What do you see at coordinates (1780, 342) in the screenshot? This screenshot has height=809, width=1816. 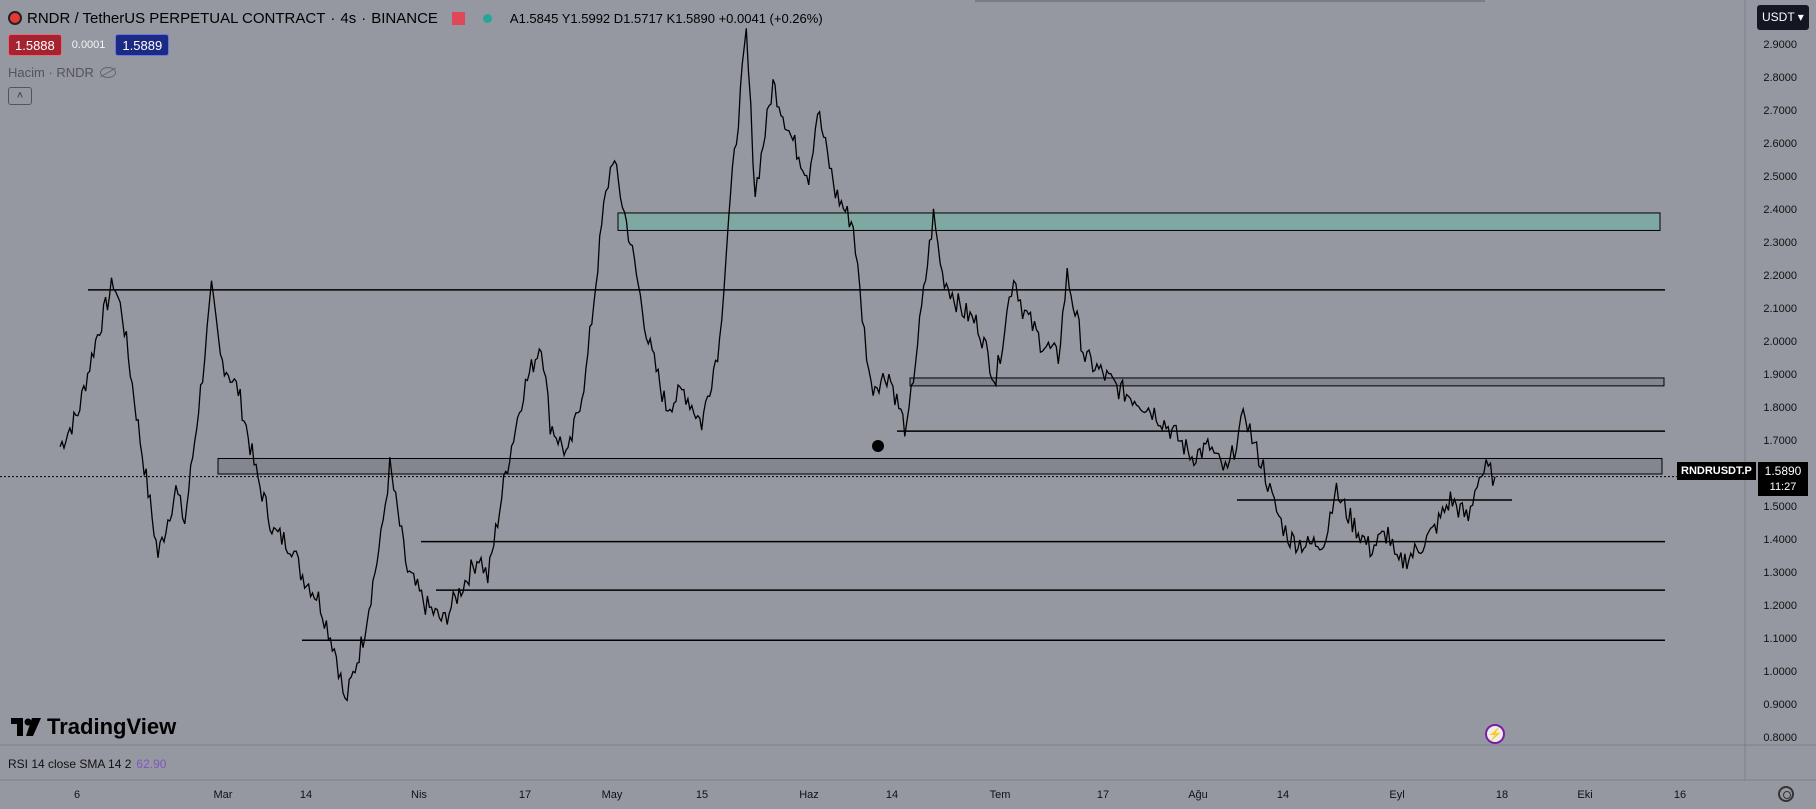 I see `y-tick-label: 2.0000` at bounding box center [1780, 342].